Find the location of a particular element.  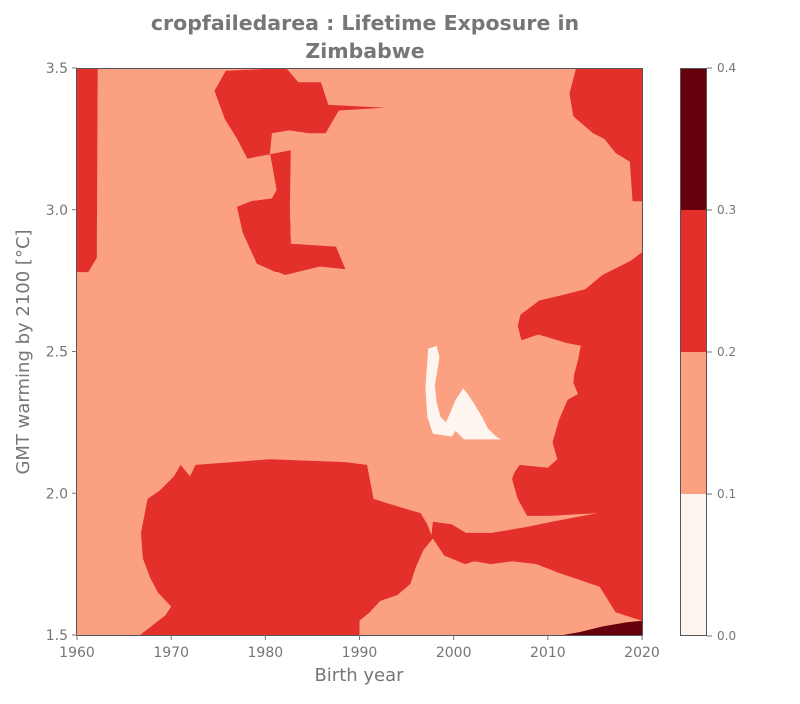

colorbar-tick-label: 0.3 is located at coordinates (726, 210).